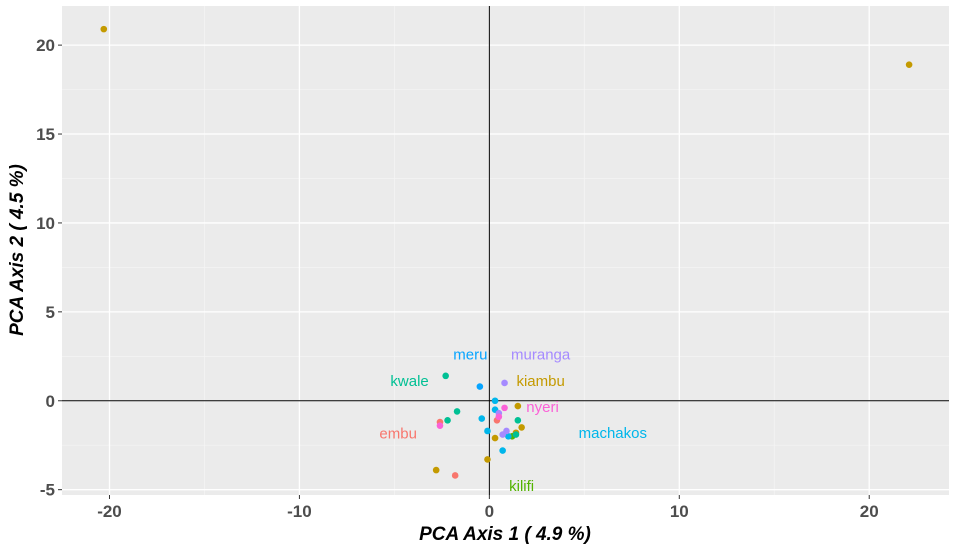  What do you see at coordinates (489, 511) in the screenshot?
I see `x-tick-label: 0` at bounding box center [489, 511].